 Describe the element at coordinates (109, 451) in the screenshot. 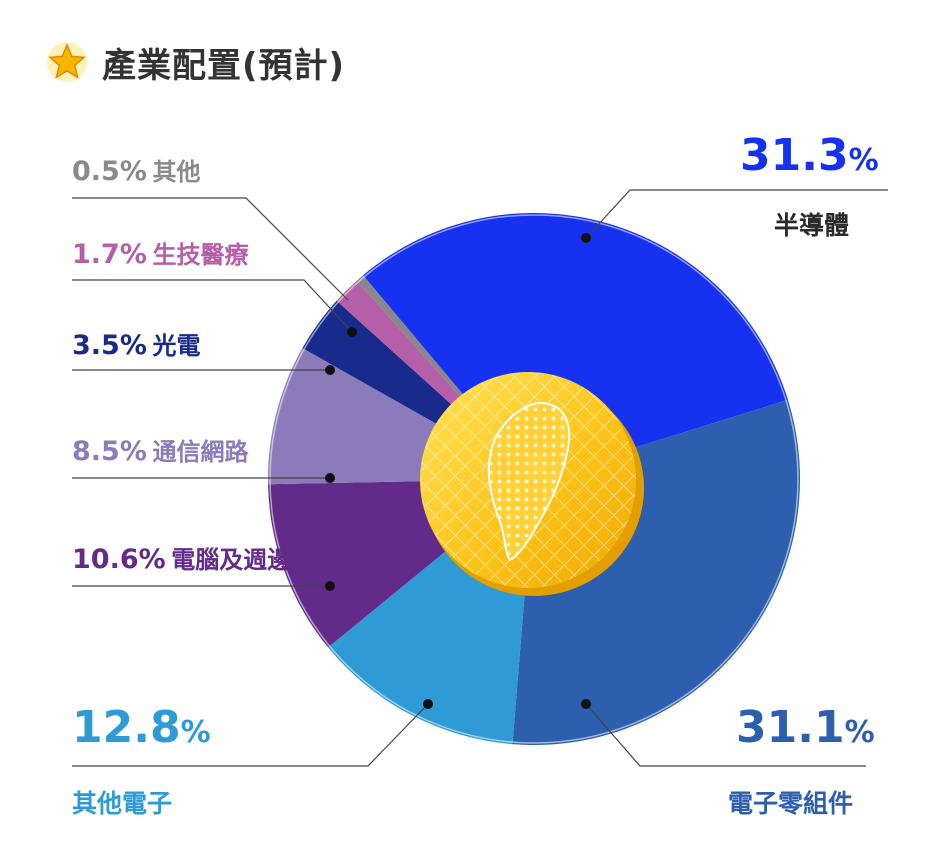

I see `slice-label-network: 8.5%` at that location.